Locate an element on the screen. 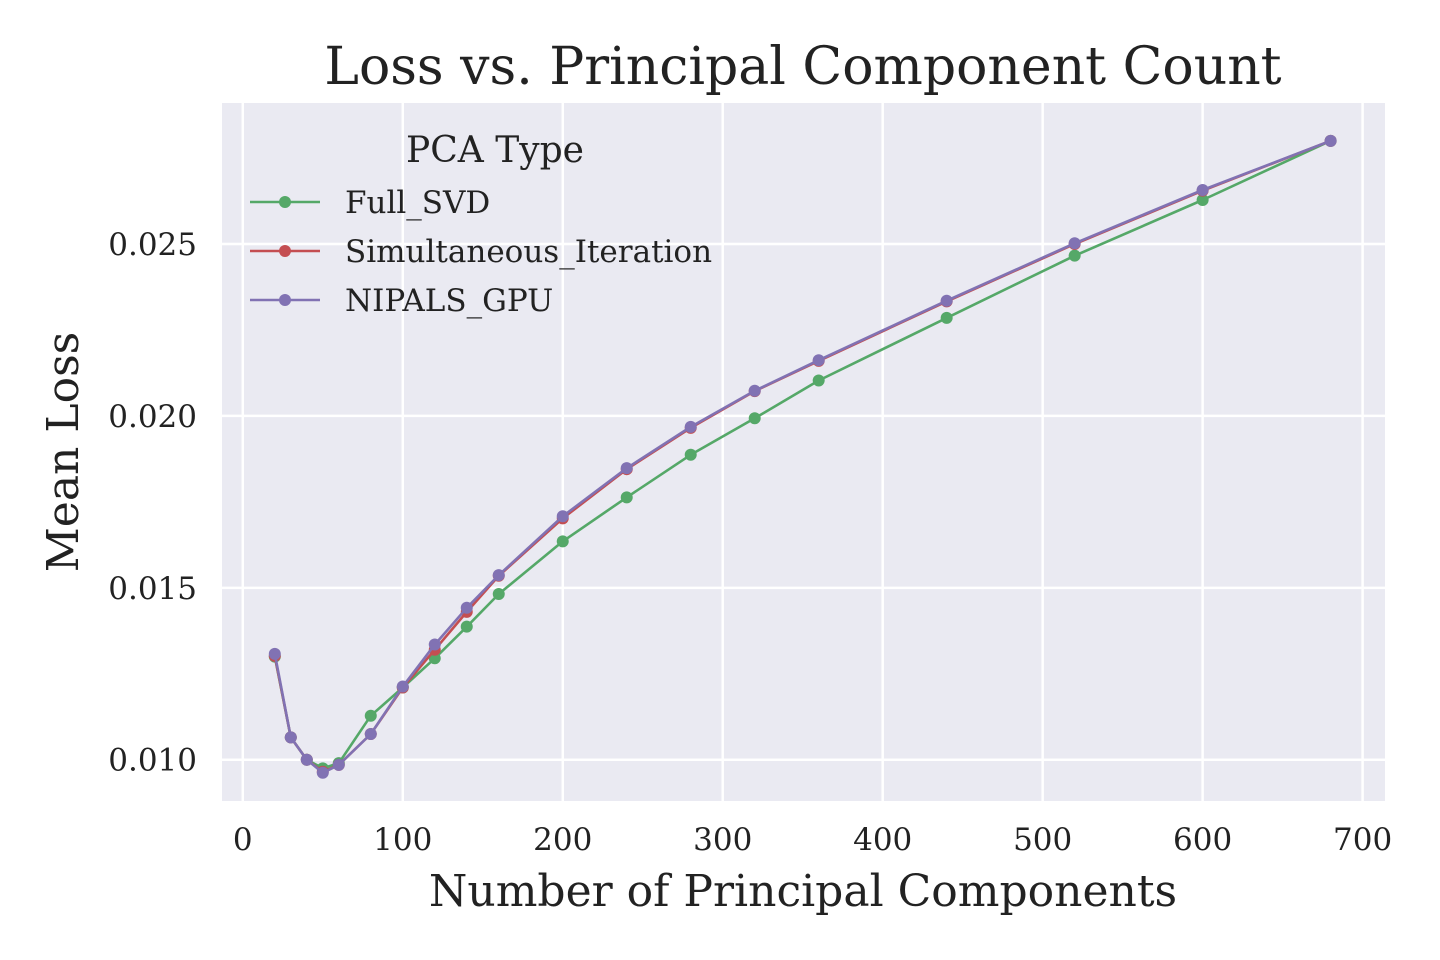  y-tick-label: 0.010 is located at coordinates (152, 761).